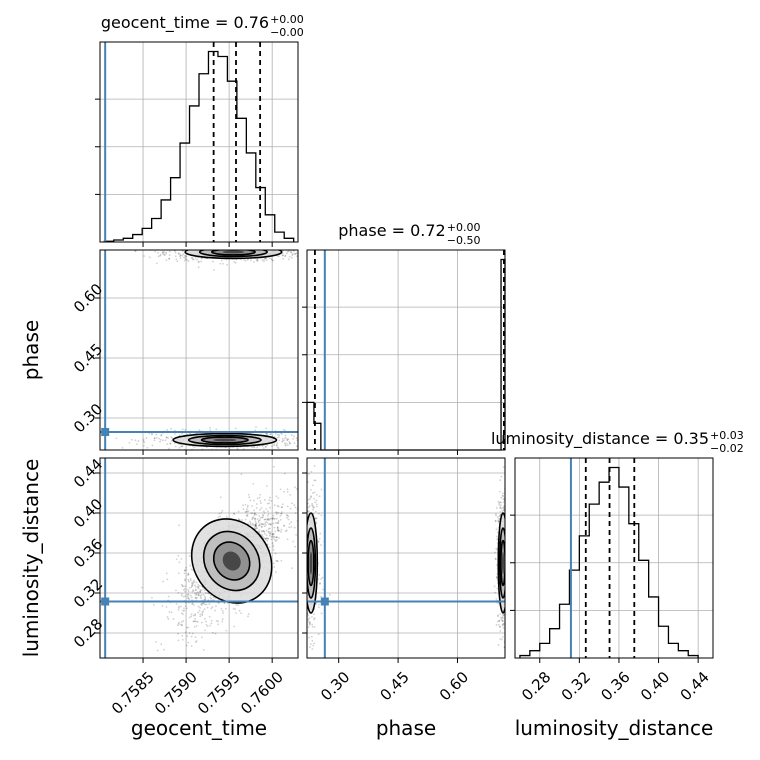  Describe the element at coordinates (655, 686) in the screenshot. I see `x-tick-label: 0.40` at that location.